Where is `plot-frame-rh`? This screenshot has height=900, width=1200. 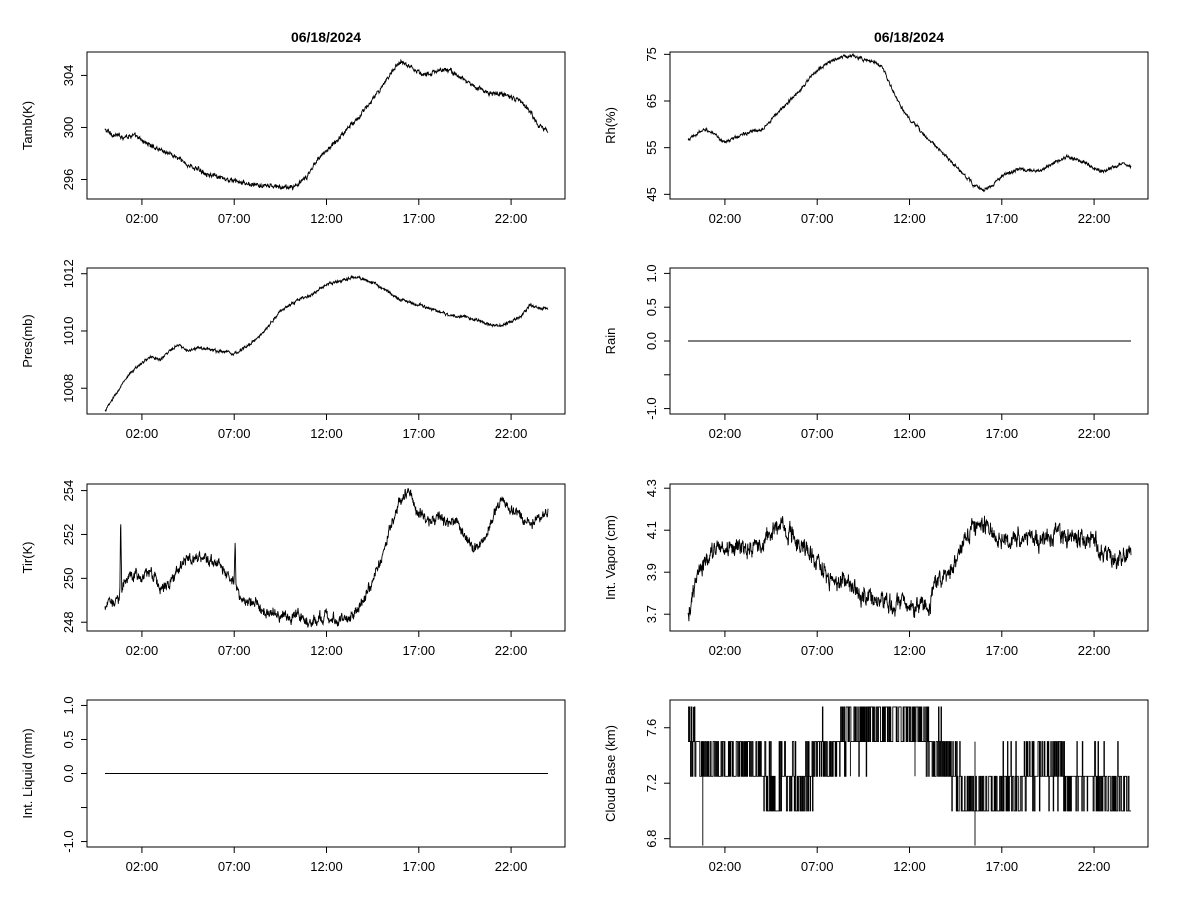 plot-frame-rh is located at coordinates (909, 125).